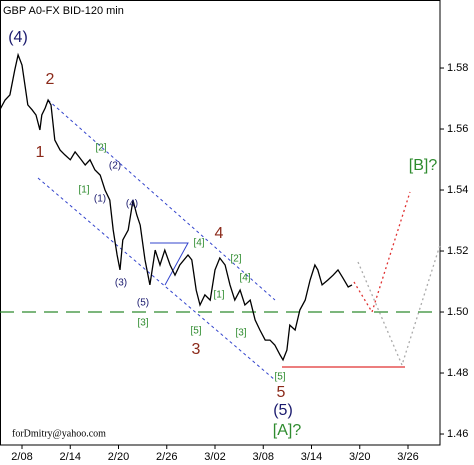 This screenshot has height=465, width=474. Describe the element at coordinates (115, 166) in the screenshot. I see `wave-label: (2)` at that location.